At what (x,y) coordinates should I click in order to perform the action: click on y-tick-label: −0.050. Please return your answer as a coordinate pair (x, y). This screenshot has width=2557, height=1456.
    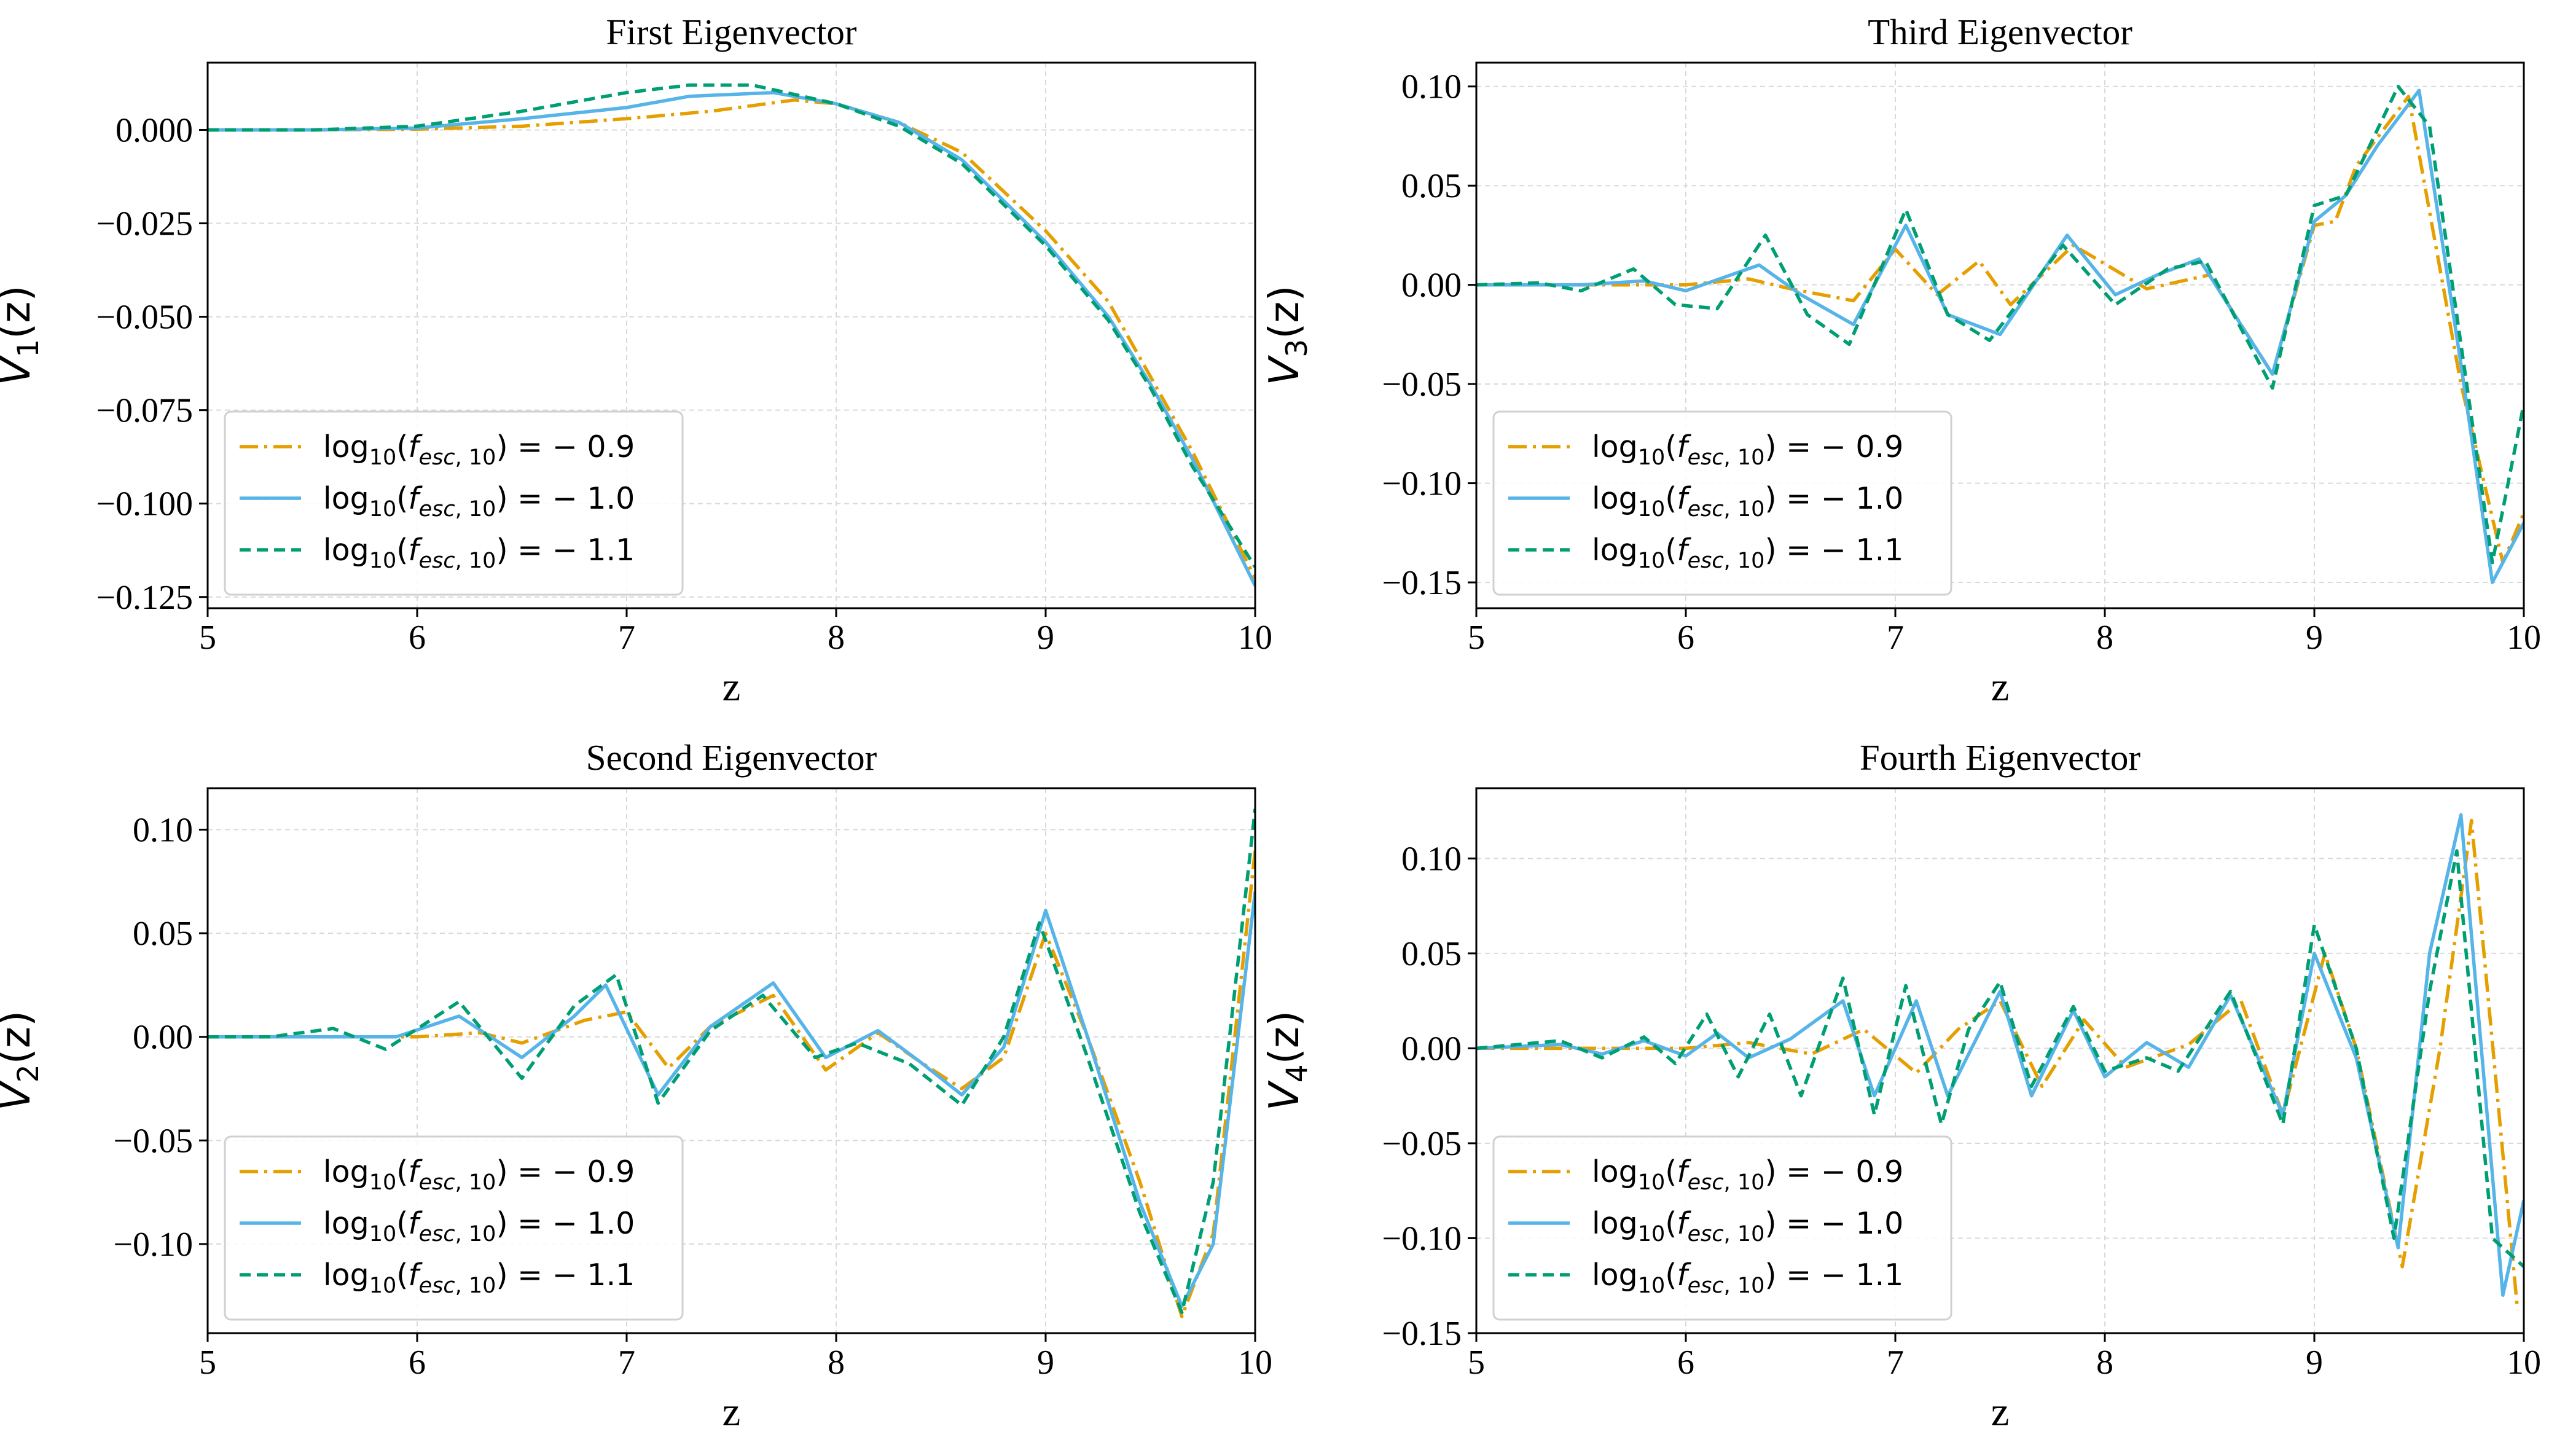
    Looking at the image, I should click on (144, 318).